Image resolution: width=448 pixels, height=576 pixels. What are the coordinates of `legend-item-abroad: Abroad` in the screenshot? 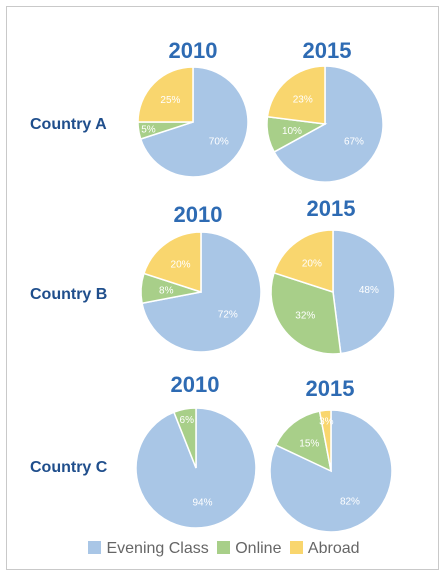 It's located at (324, 549).